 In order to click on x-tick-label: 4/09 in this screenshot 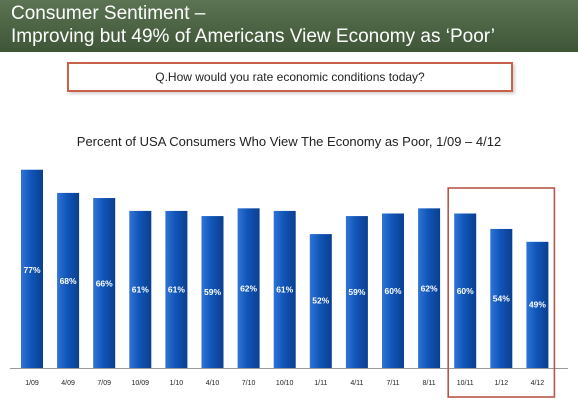, I will do `click(68, 383)`.